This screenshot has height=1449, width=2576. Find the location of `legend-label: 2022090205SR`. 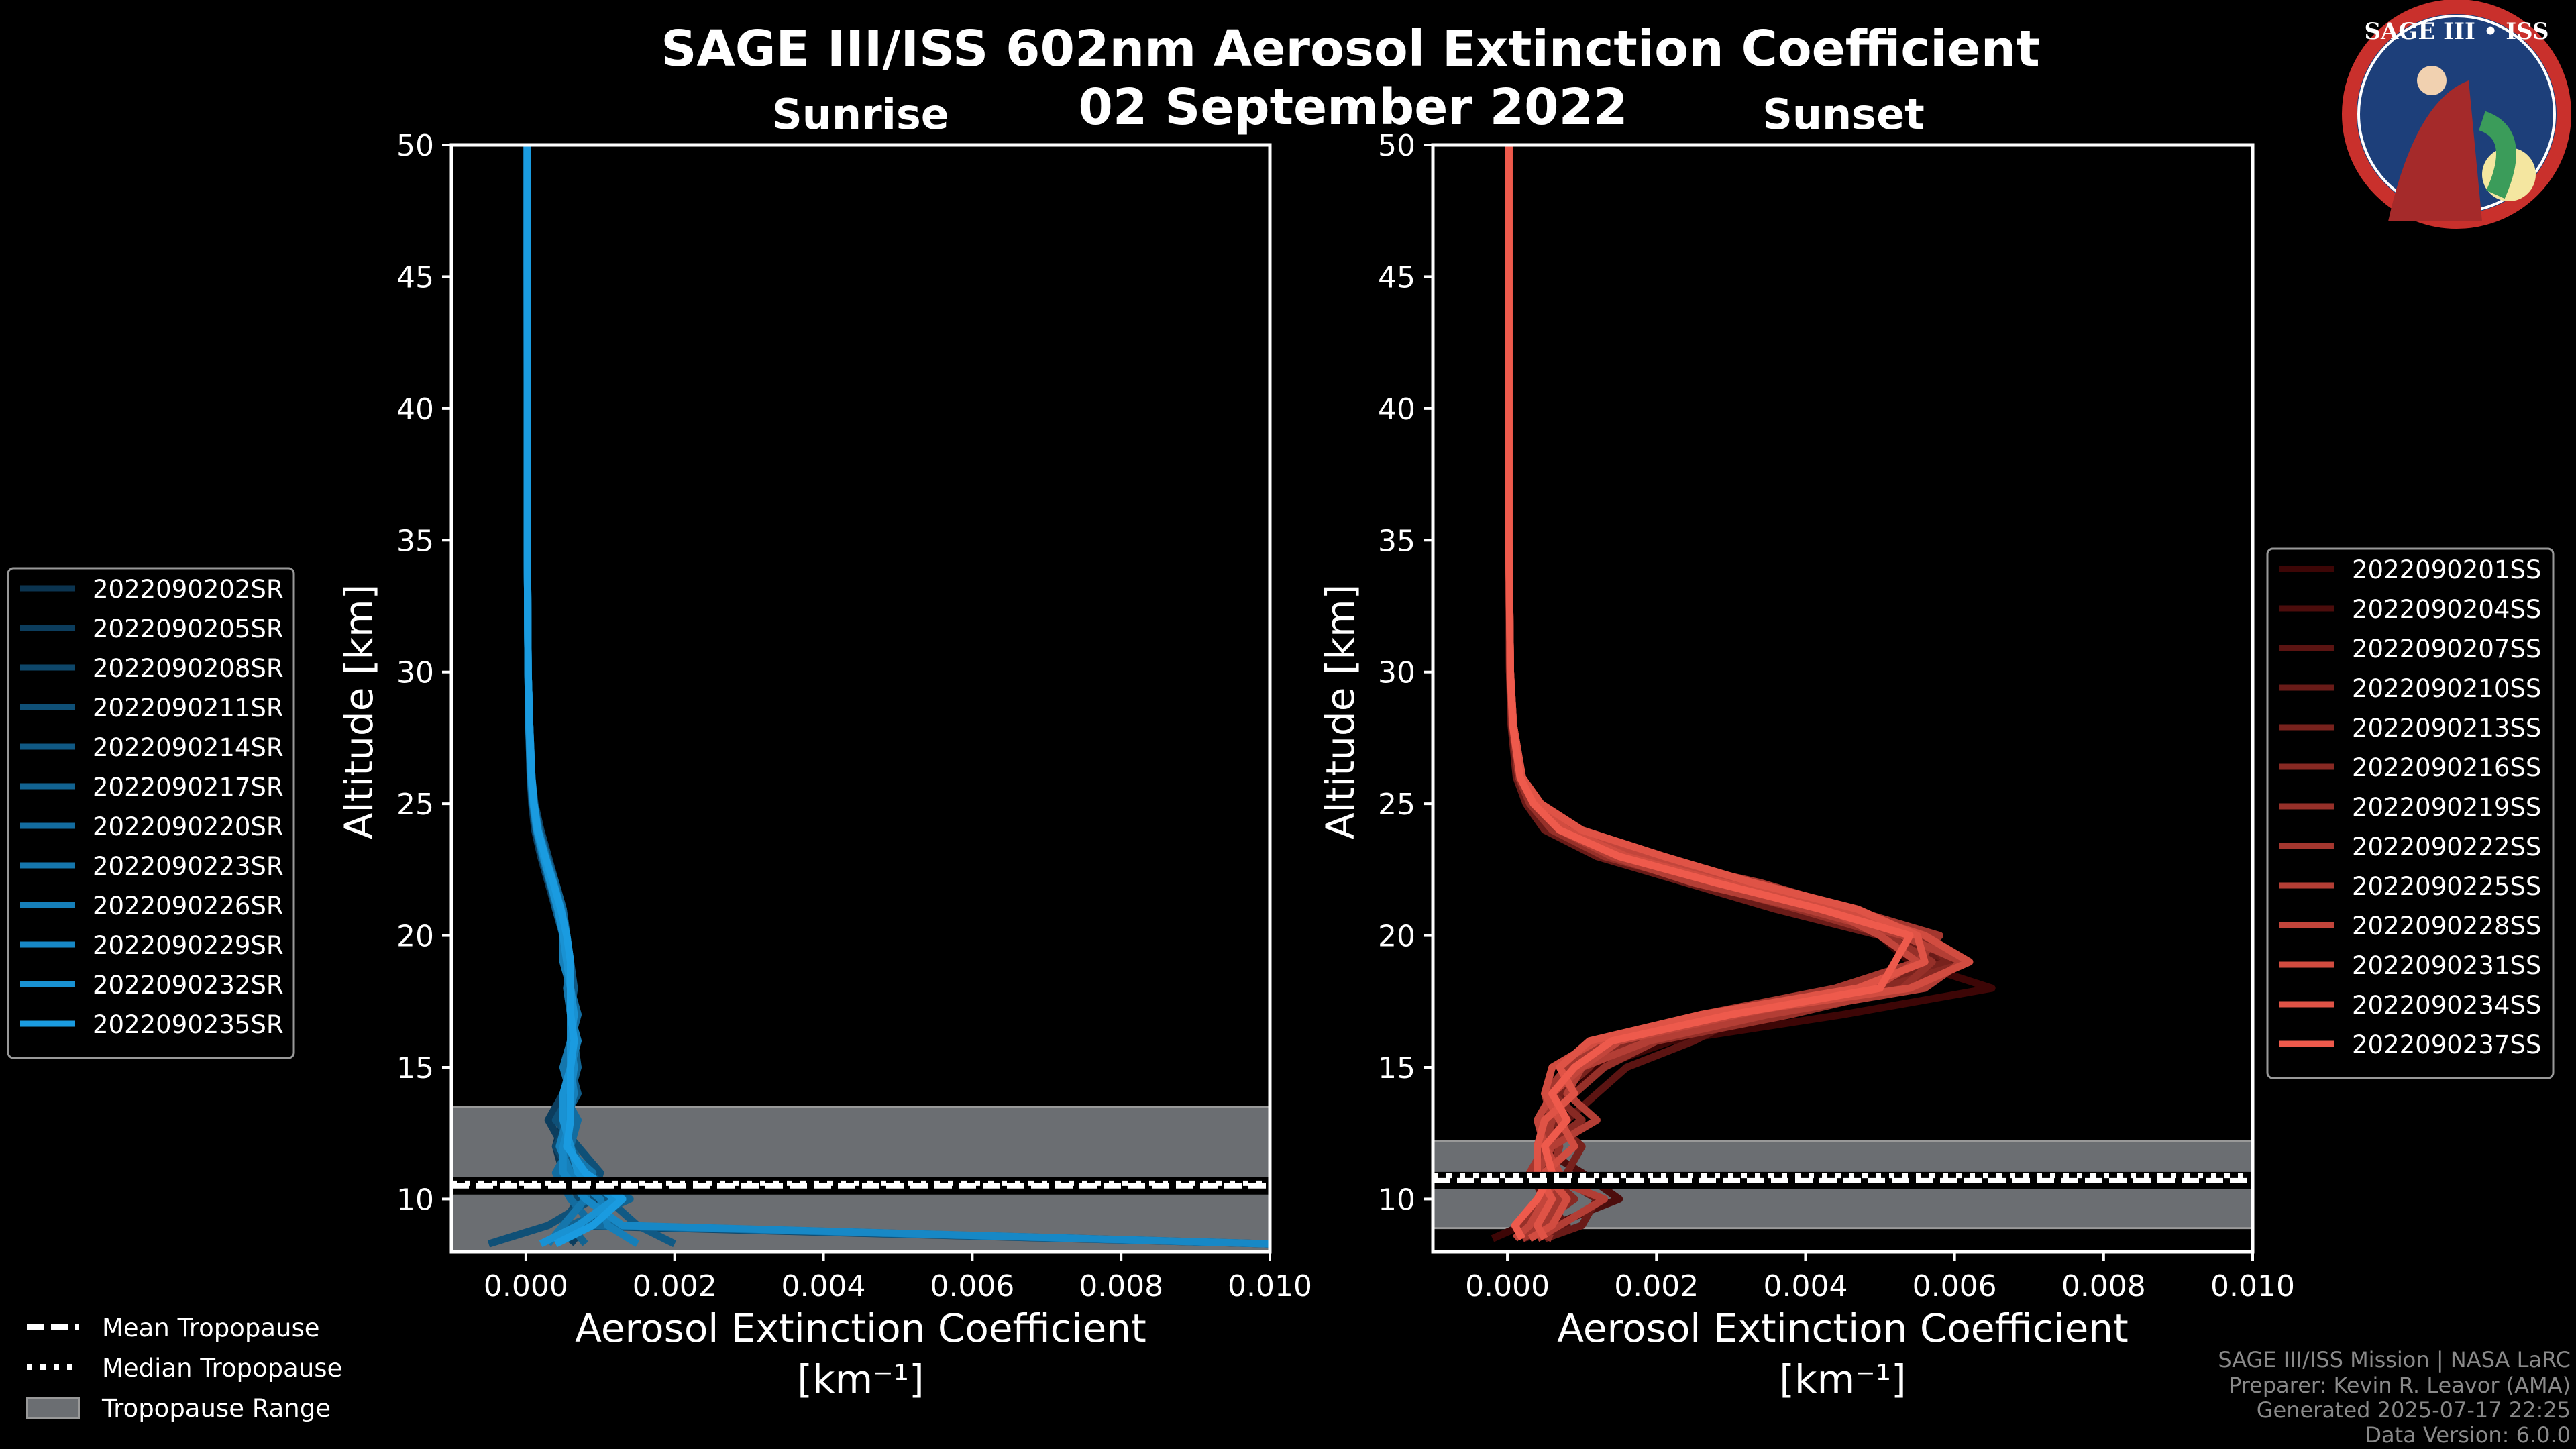

legend-label: 2022090205SR is located at coordinates (188, 628).